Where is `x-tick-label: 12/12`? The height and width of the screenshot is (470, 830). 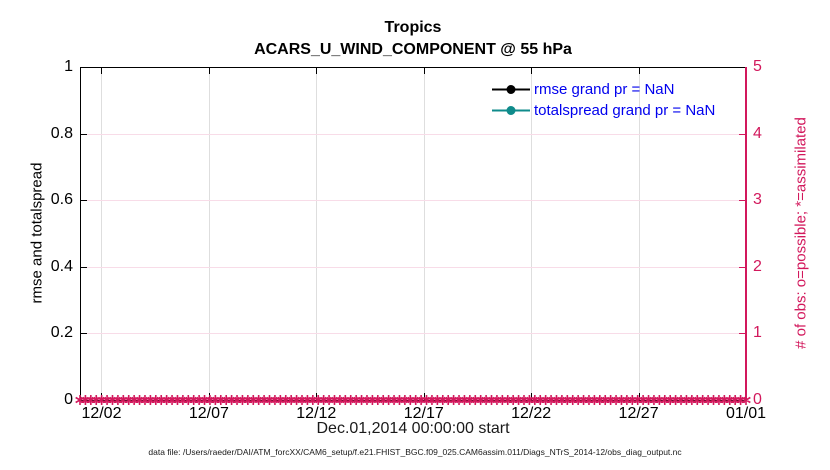
x-tick-label: 12/12 is located at coordinates (316, 413).